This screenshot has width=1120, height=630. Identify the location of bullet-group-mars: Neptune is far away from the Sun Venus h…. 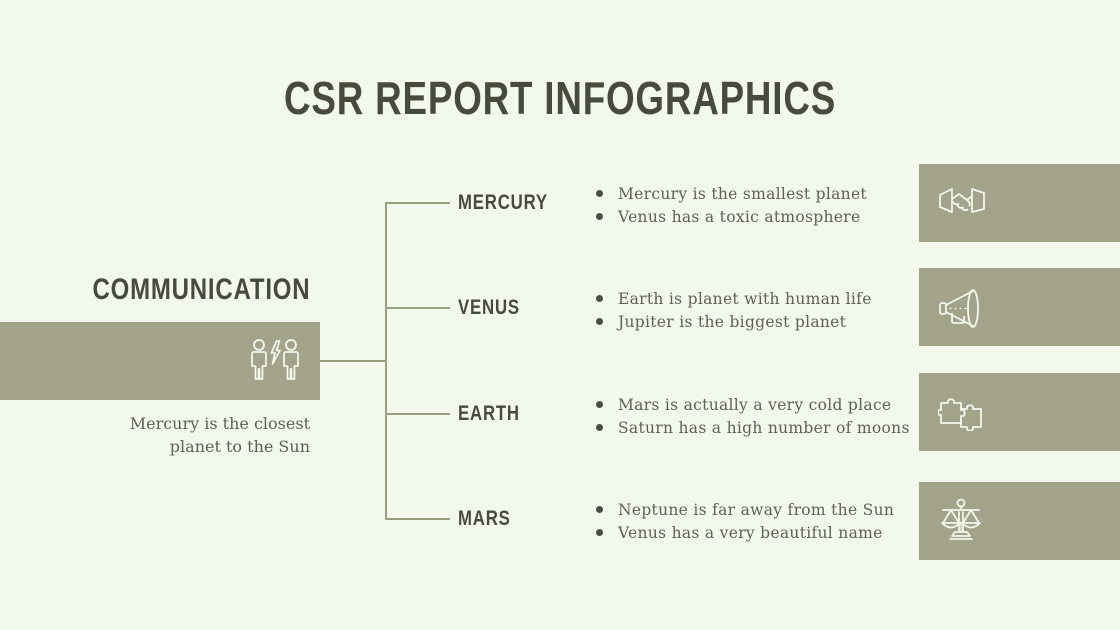
(745, 521).